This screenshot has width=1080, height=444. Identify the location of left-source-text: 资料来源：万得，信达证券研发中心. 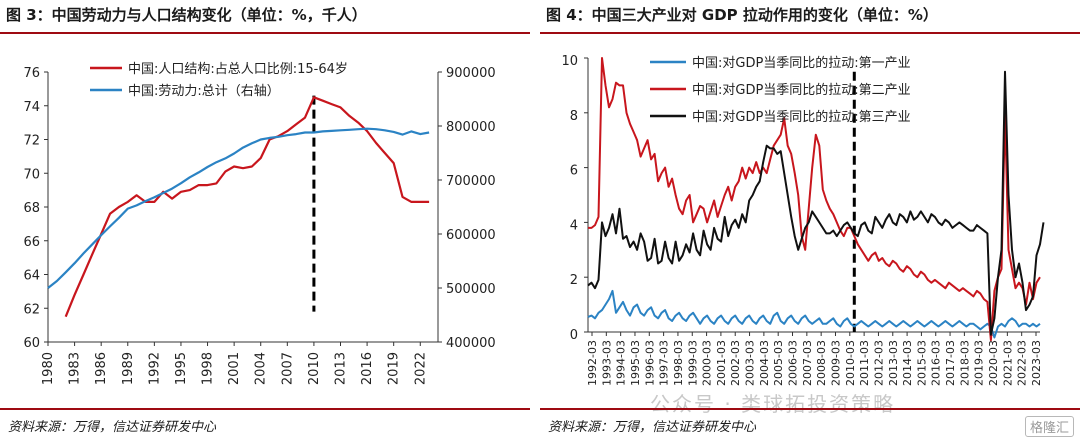
(112, 427).